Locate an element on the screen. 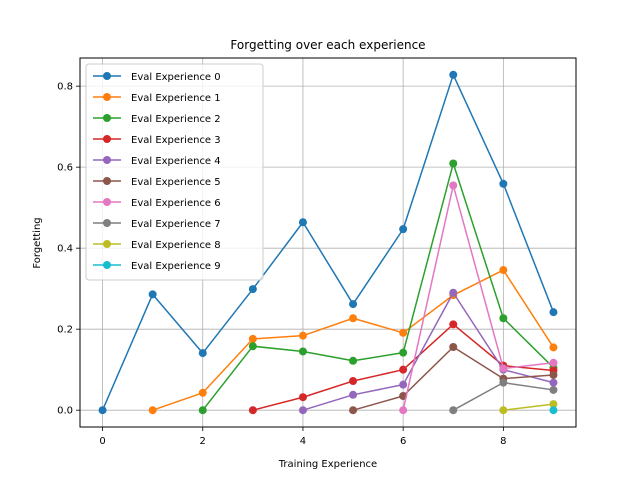 Image resolution: width=640 pixels, height=480 pixels. x-tick-label: 0 is located at coordinates (102, 441).